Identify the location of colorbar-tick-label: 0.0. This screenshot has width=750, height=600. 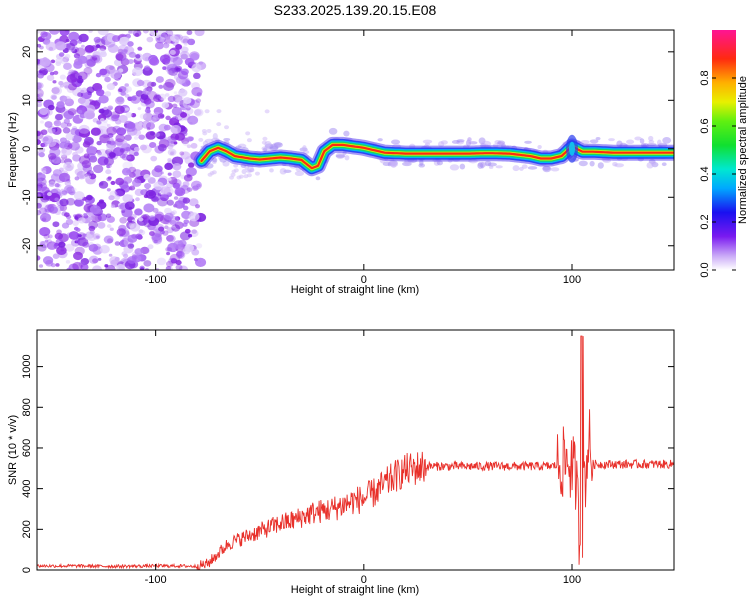
(705, 269).